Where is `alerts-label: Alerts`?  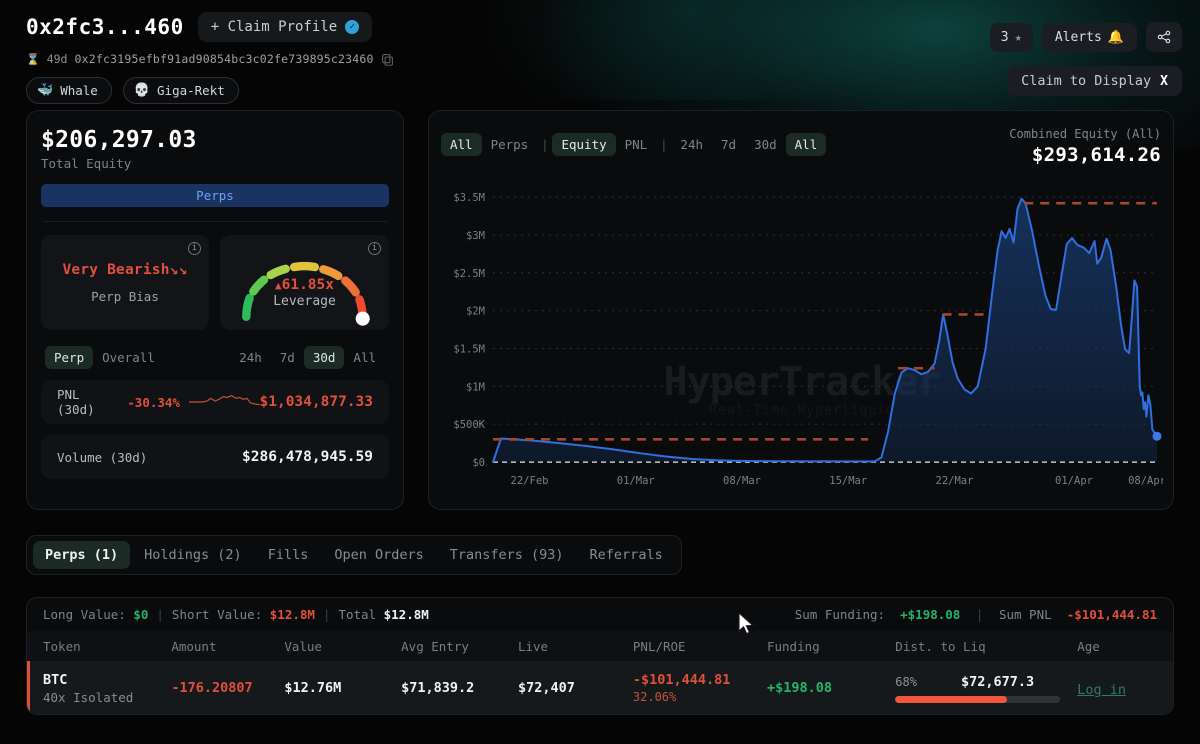 alerts-label: Alerts is located at coordinates (1078, 37).